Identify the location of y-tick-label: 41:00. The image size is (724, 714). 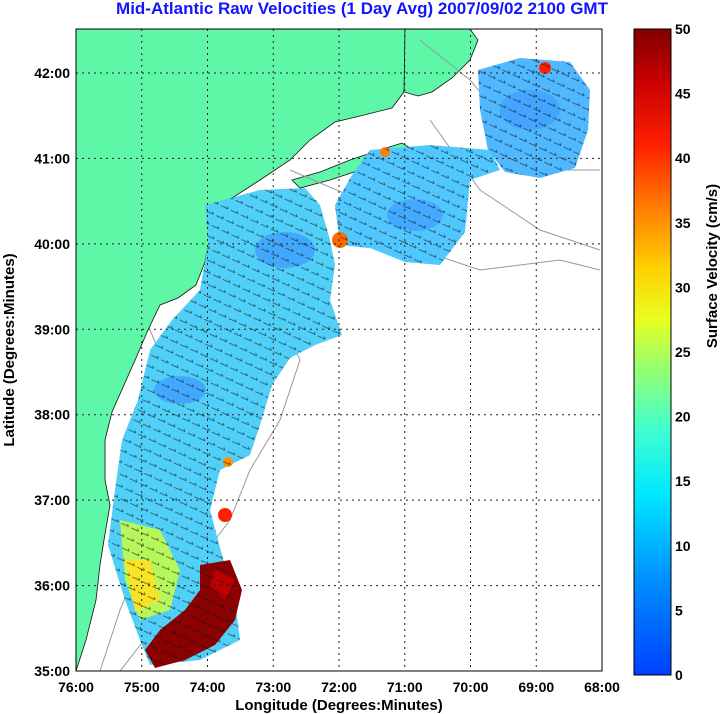
(52, 158).